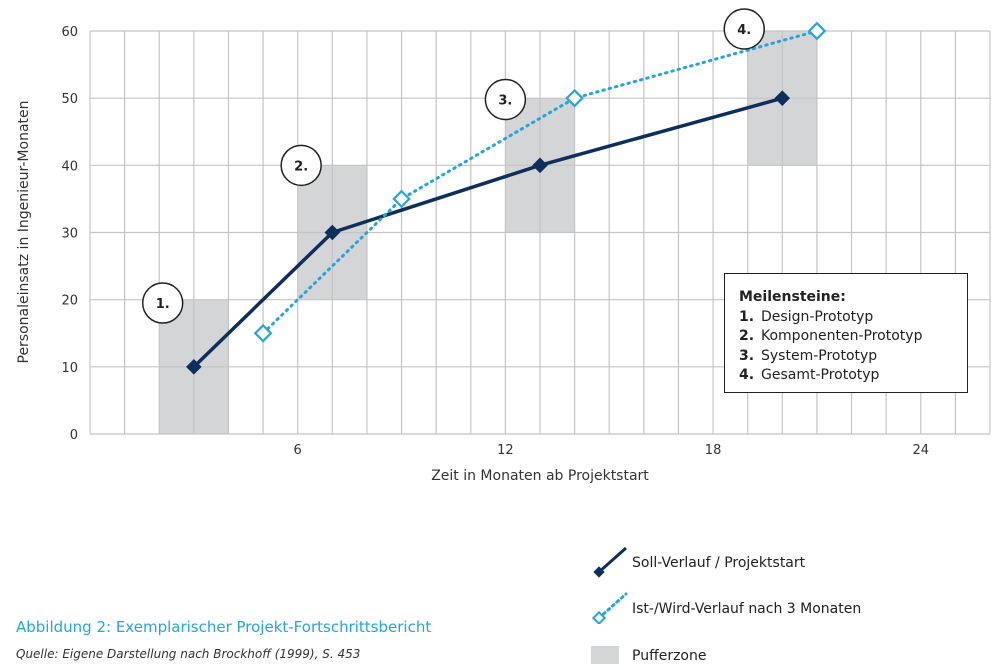 This screenshot has height=670, width=1000. Describe the element at coordinates (920, 450) in the screenshot. I see `x-tick-label: 24` at that location.